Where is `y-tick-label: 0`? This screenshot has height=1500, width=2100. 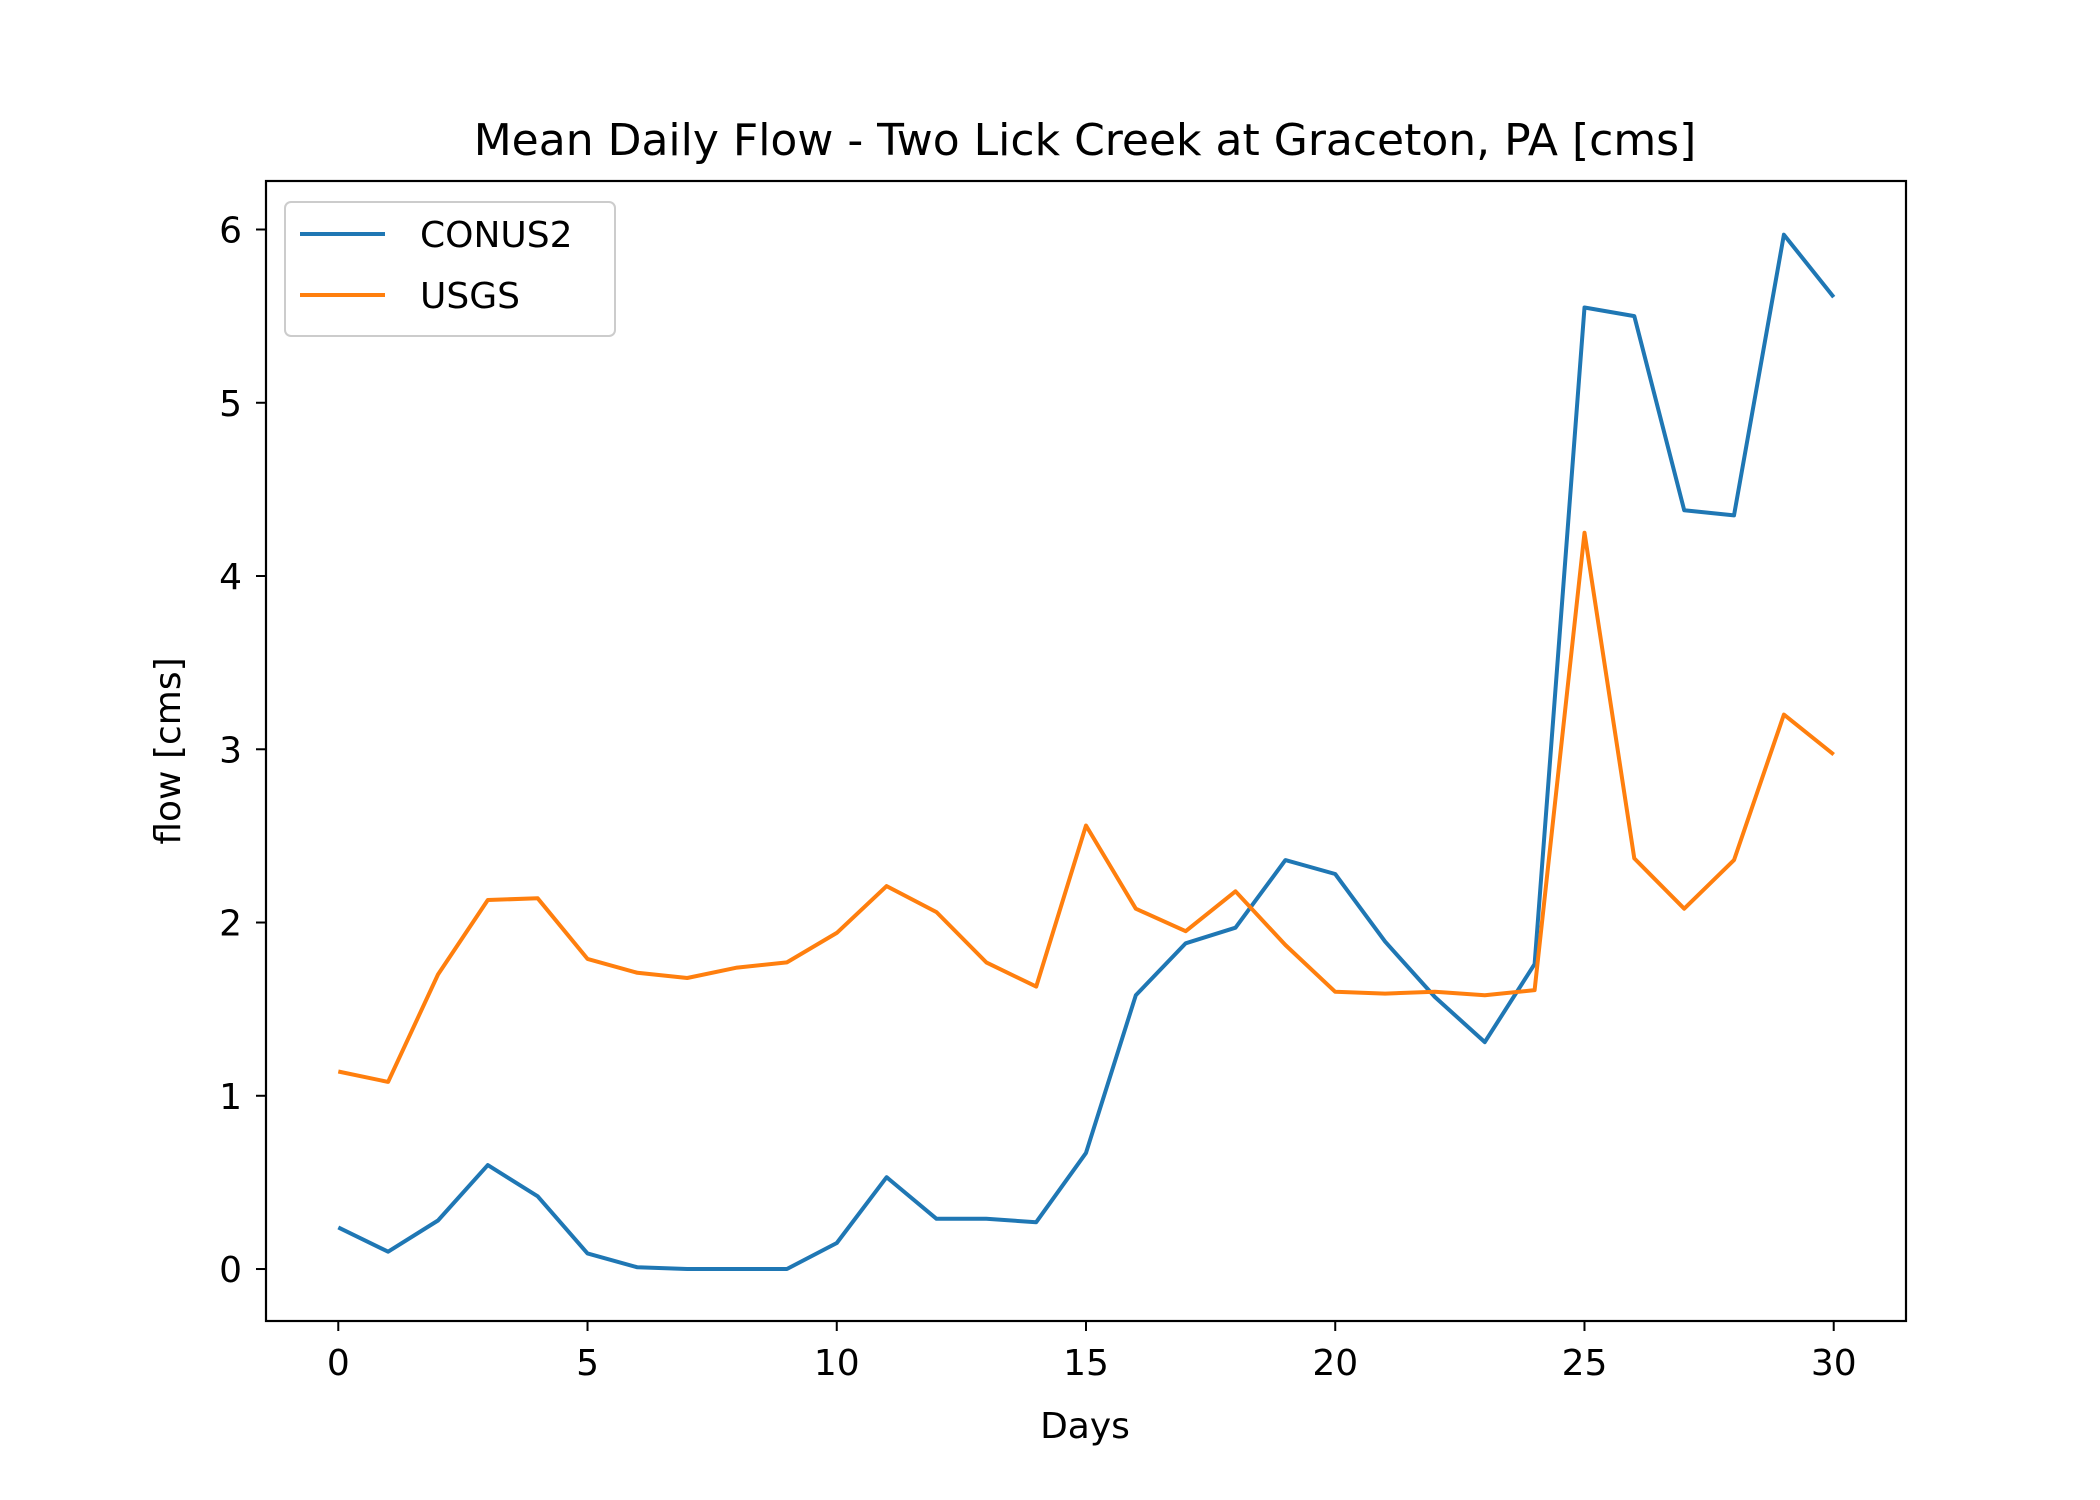 y-tick-label: 0 is located at coordinates (230, 1270).